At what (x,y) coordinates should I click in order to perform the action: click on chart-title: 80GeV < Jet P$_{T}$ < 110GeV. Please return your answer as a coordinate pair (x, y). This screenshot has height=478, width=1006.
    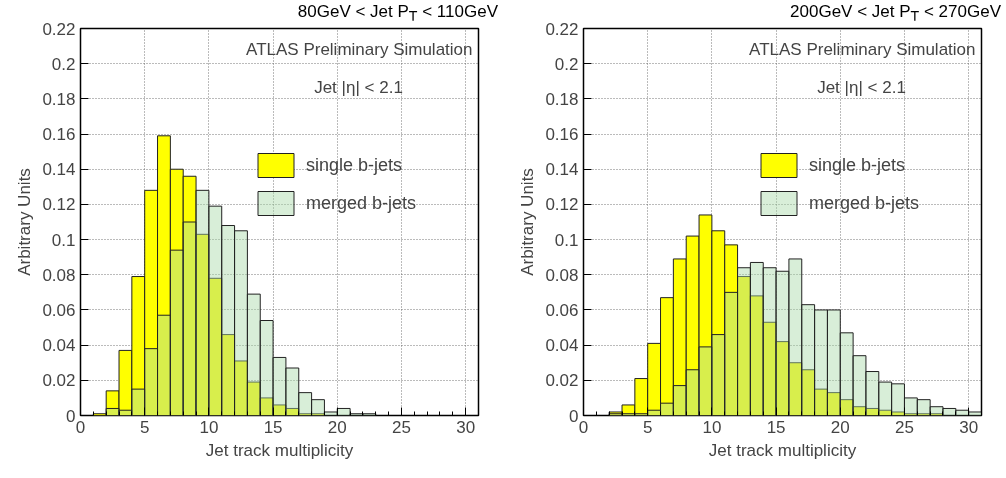
    Looking at the image, I should click on (397, 13).